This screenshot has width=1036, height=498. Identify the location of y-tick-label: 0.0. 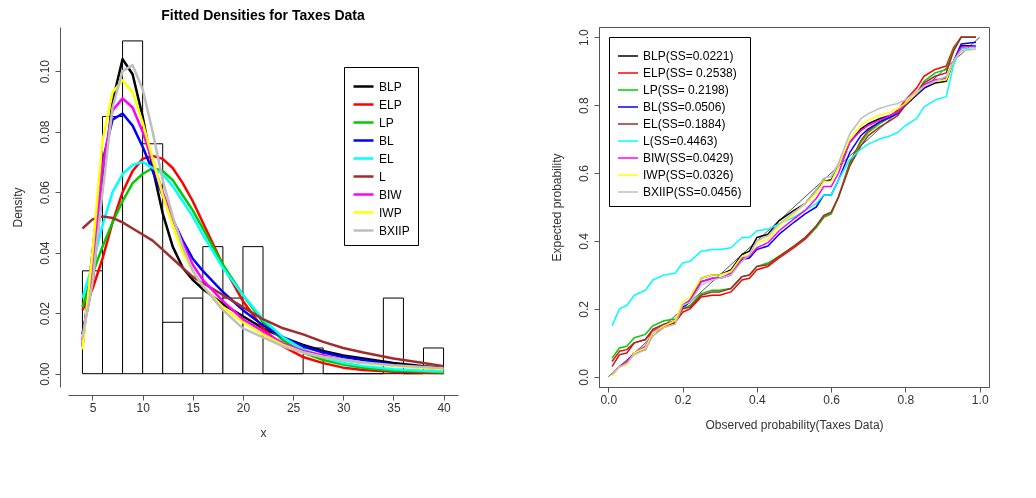
(583, 377).